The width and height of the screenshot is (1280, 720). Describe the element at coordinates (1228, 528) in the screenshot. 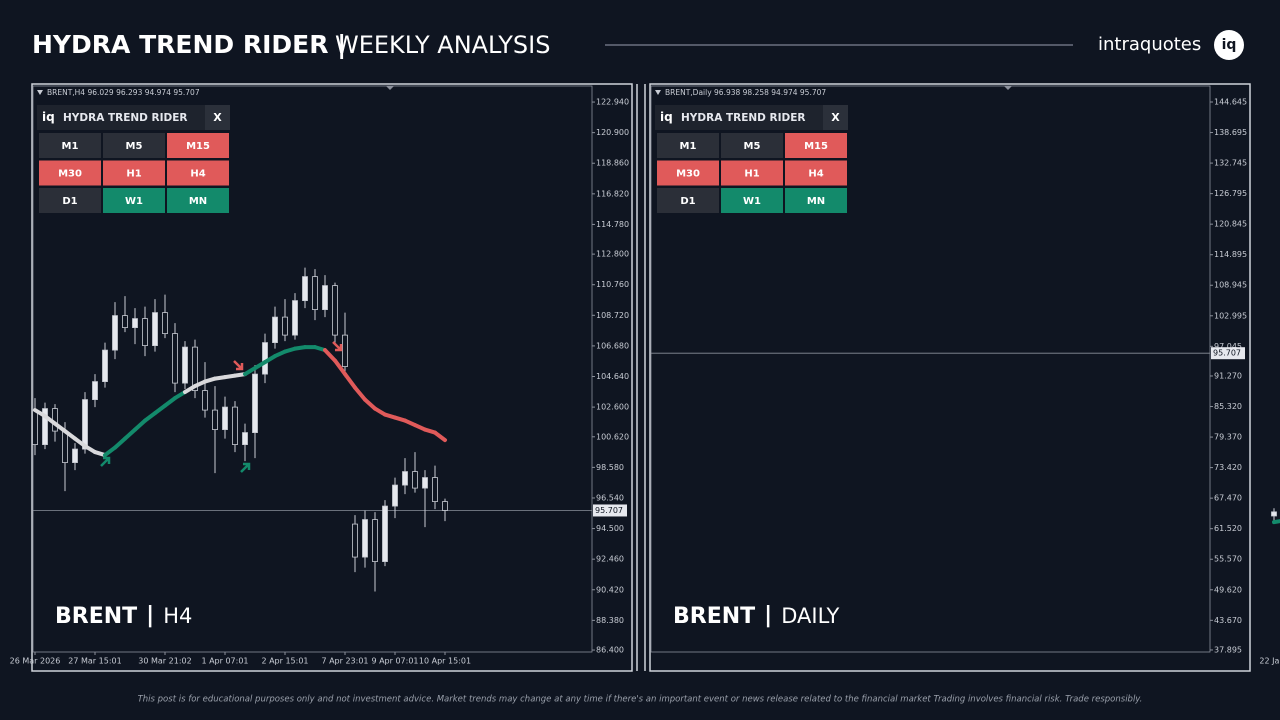

I see `y-tick-label: 61.520` at that location.